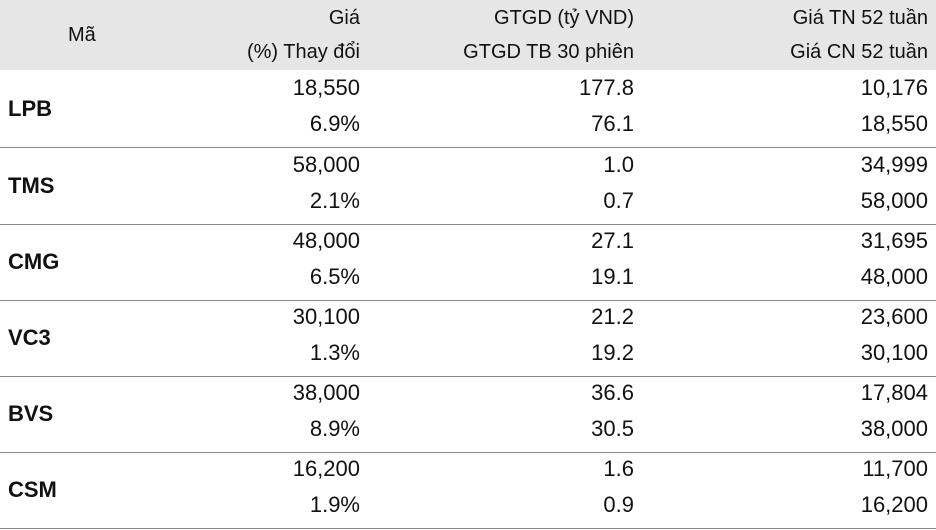 This screenshot has height=530, width=936. Describe the element at coordinates (468, 414) in the screenshot. I see `table-row: BVS 38,000 8.9% 36.6 30.5 17,804 38,000` at that location.